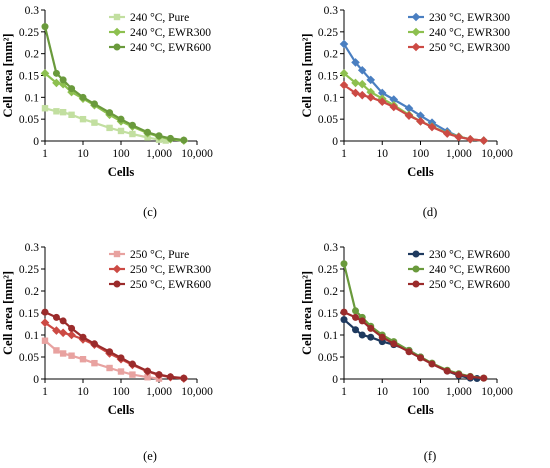  Describe the element at coordinates (159, 18) in the screenshot. I see `legend-label: 240 °C, Pure` at that location.